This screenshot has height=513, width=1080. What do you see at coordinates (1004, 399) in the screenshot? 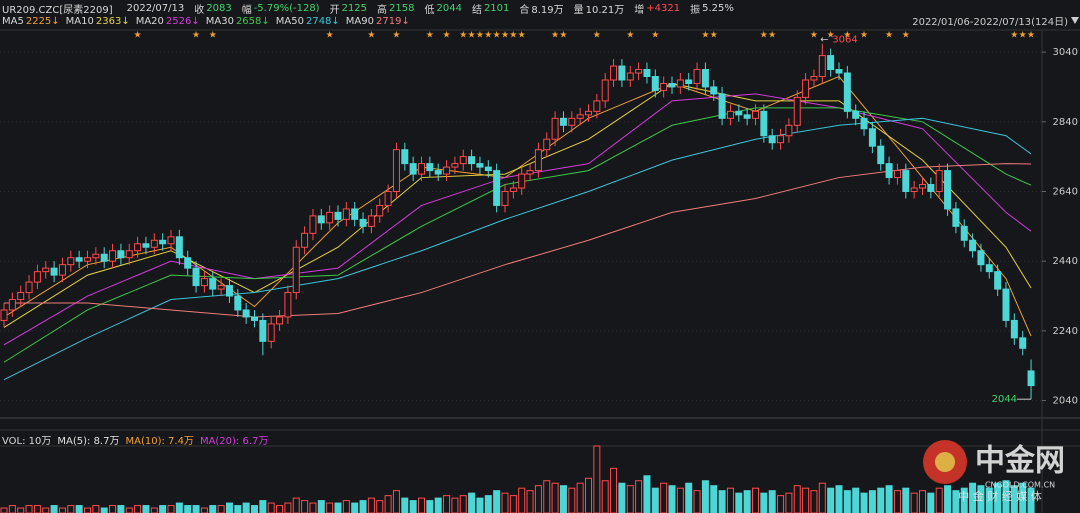
I see `low-label: 2044` at bounding box center [1004, 399].